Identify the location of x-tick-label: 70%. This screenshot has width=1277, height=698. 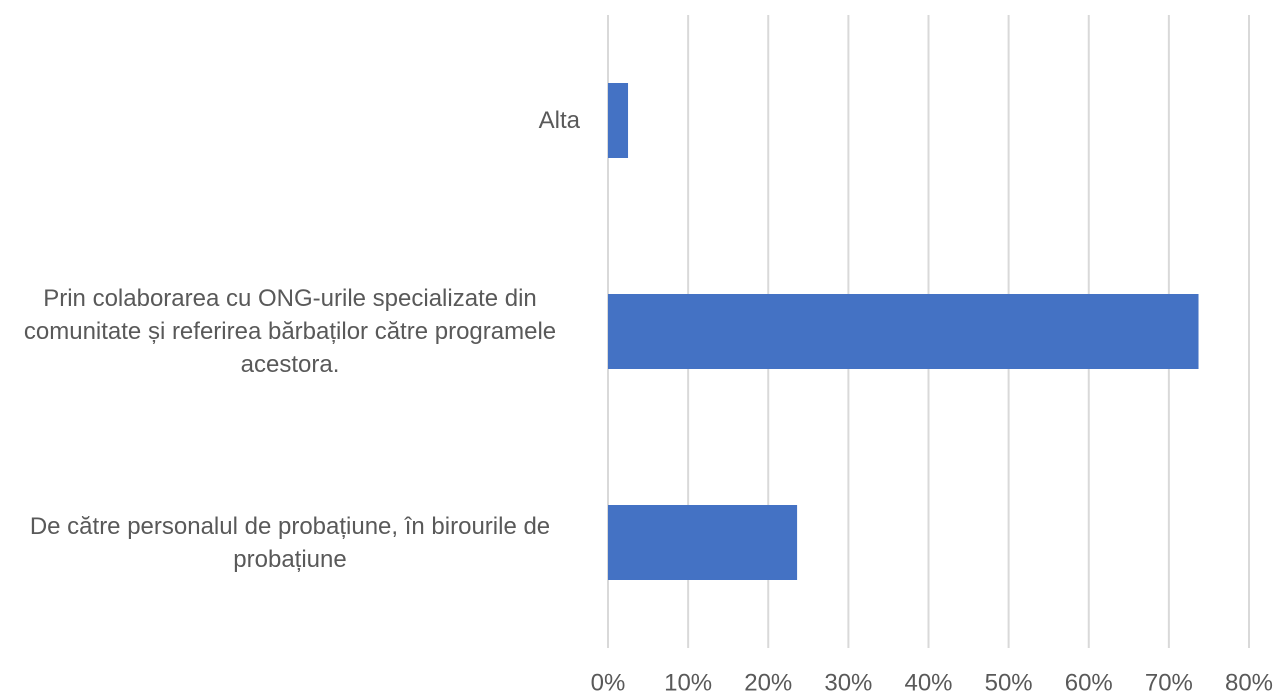
(1169, 682).